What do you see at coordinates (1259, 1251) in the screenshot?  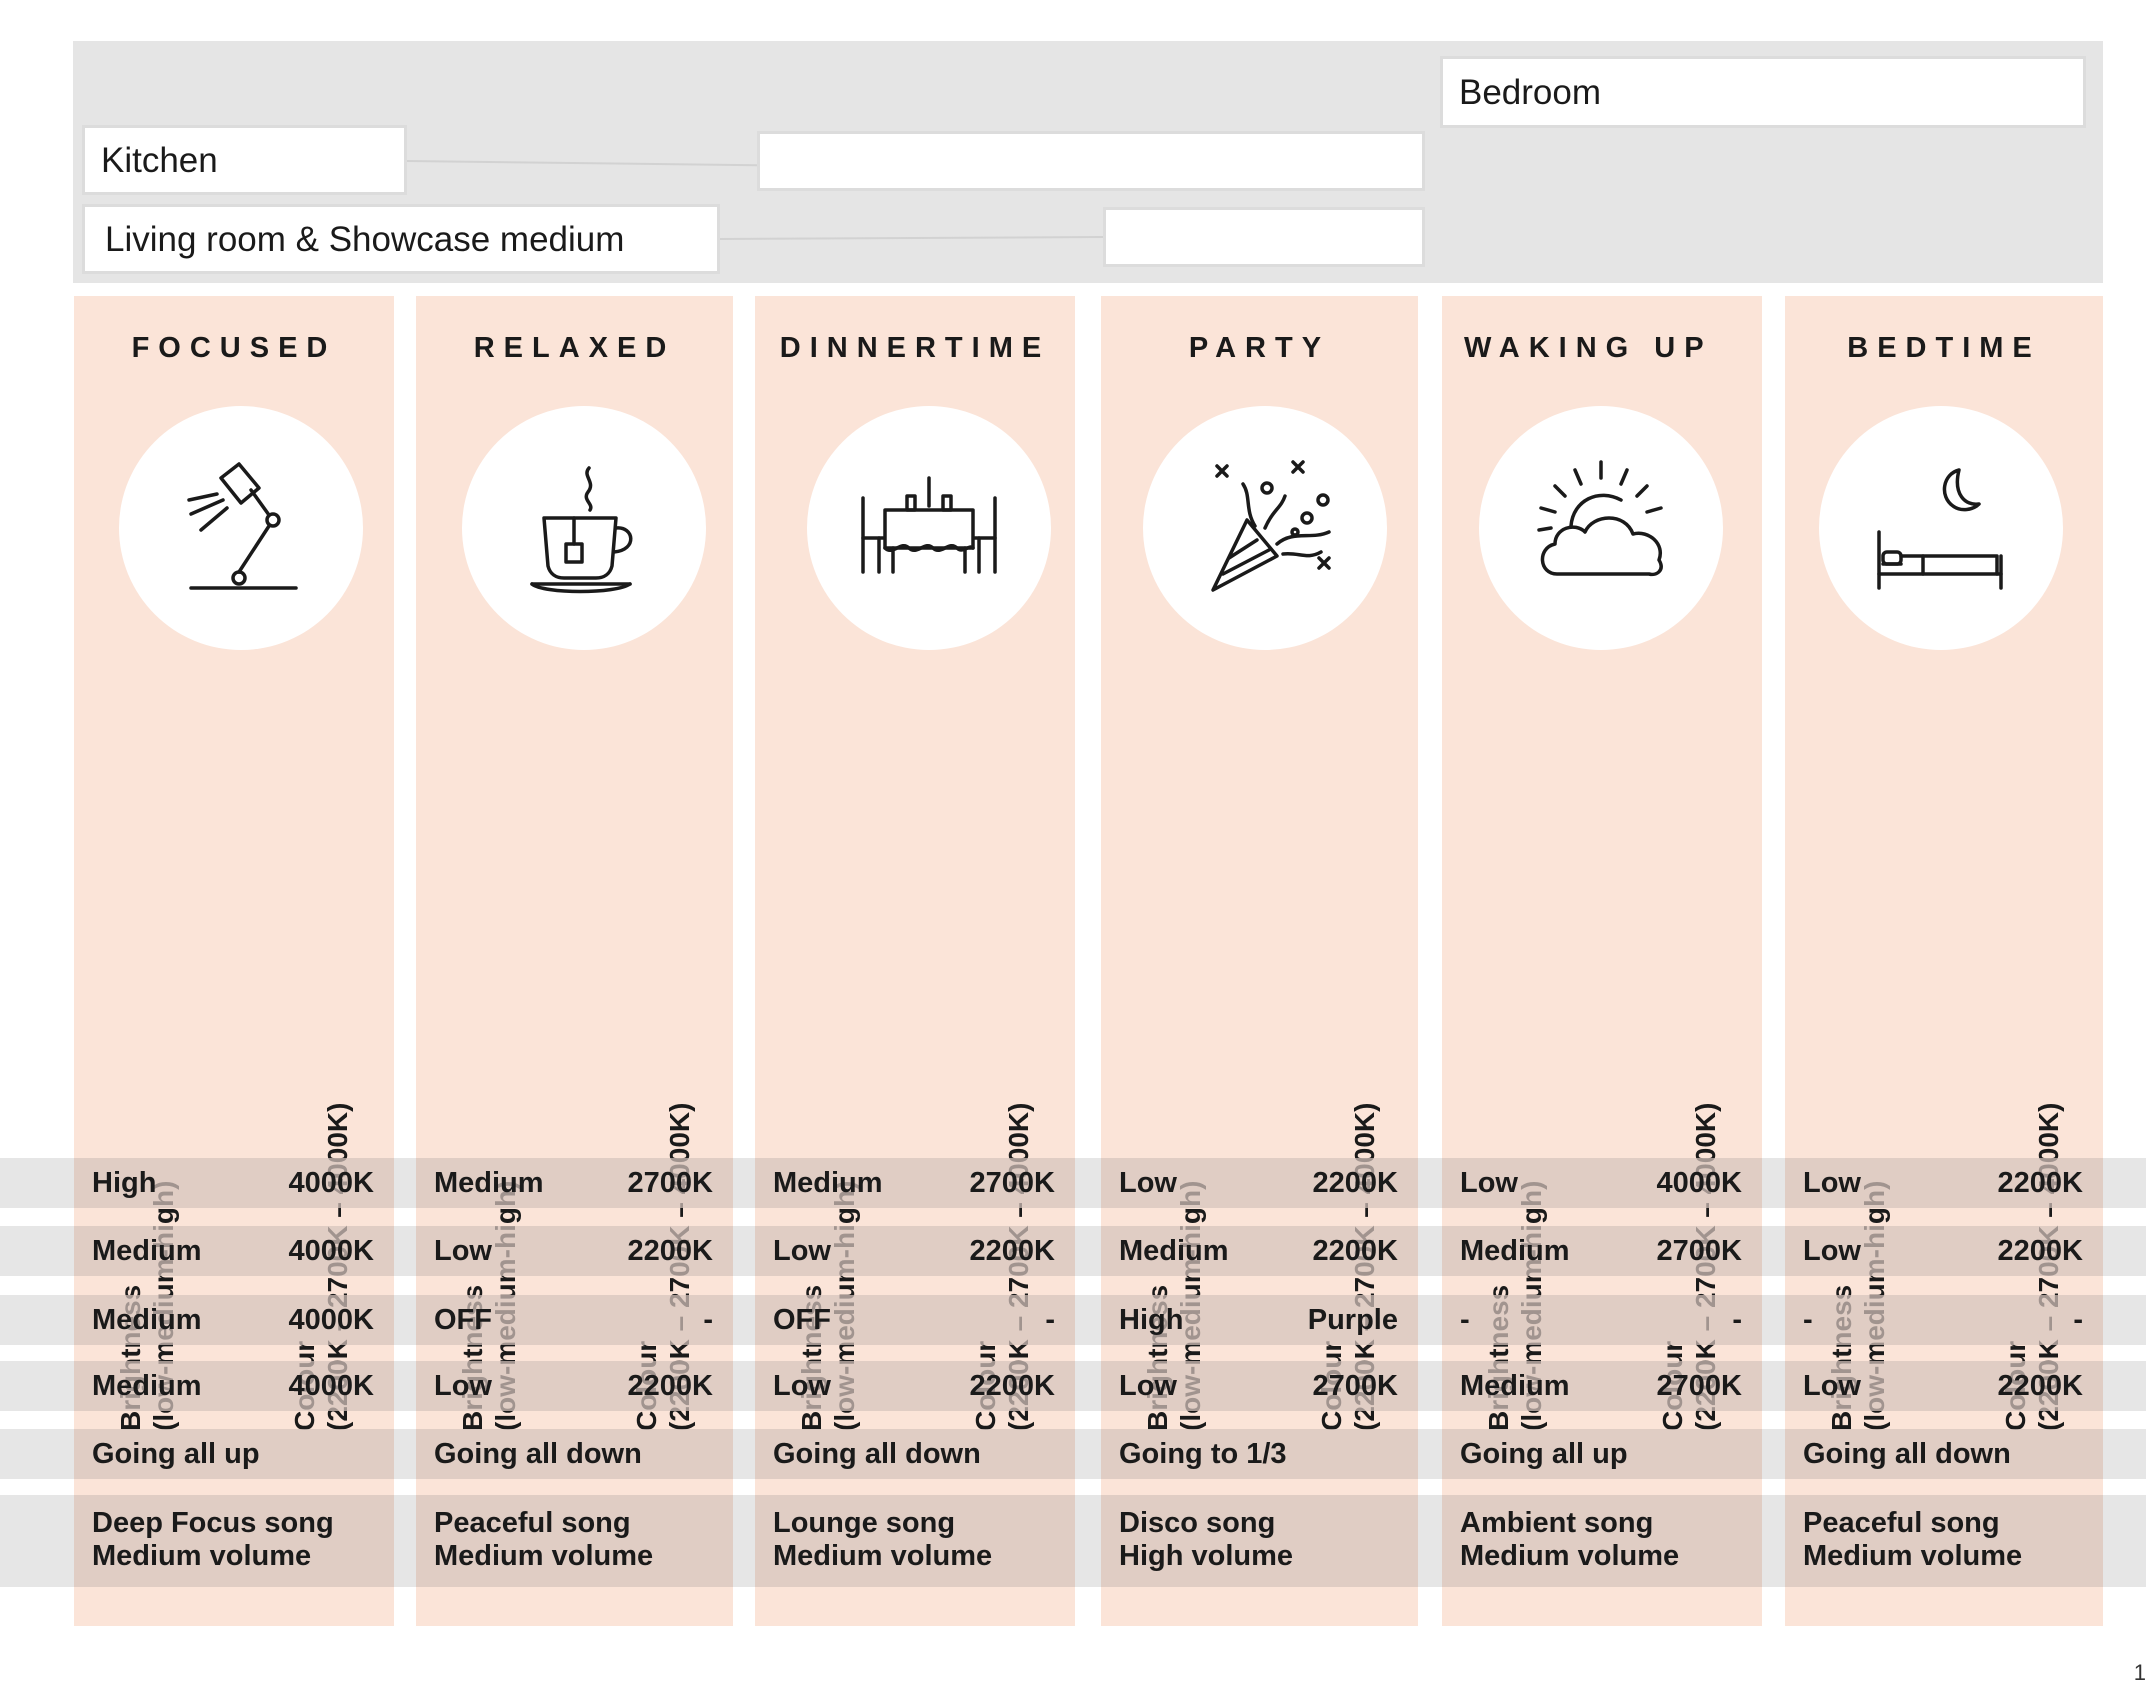 I see `setting-row: Medium 2200K` at bounding box center [1259, 1251].